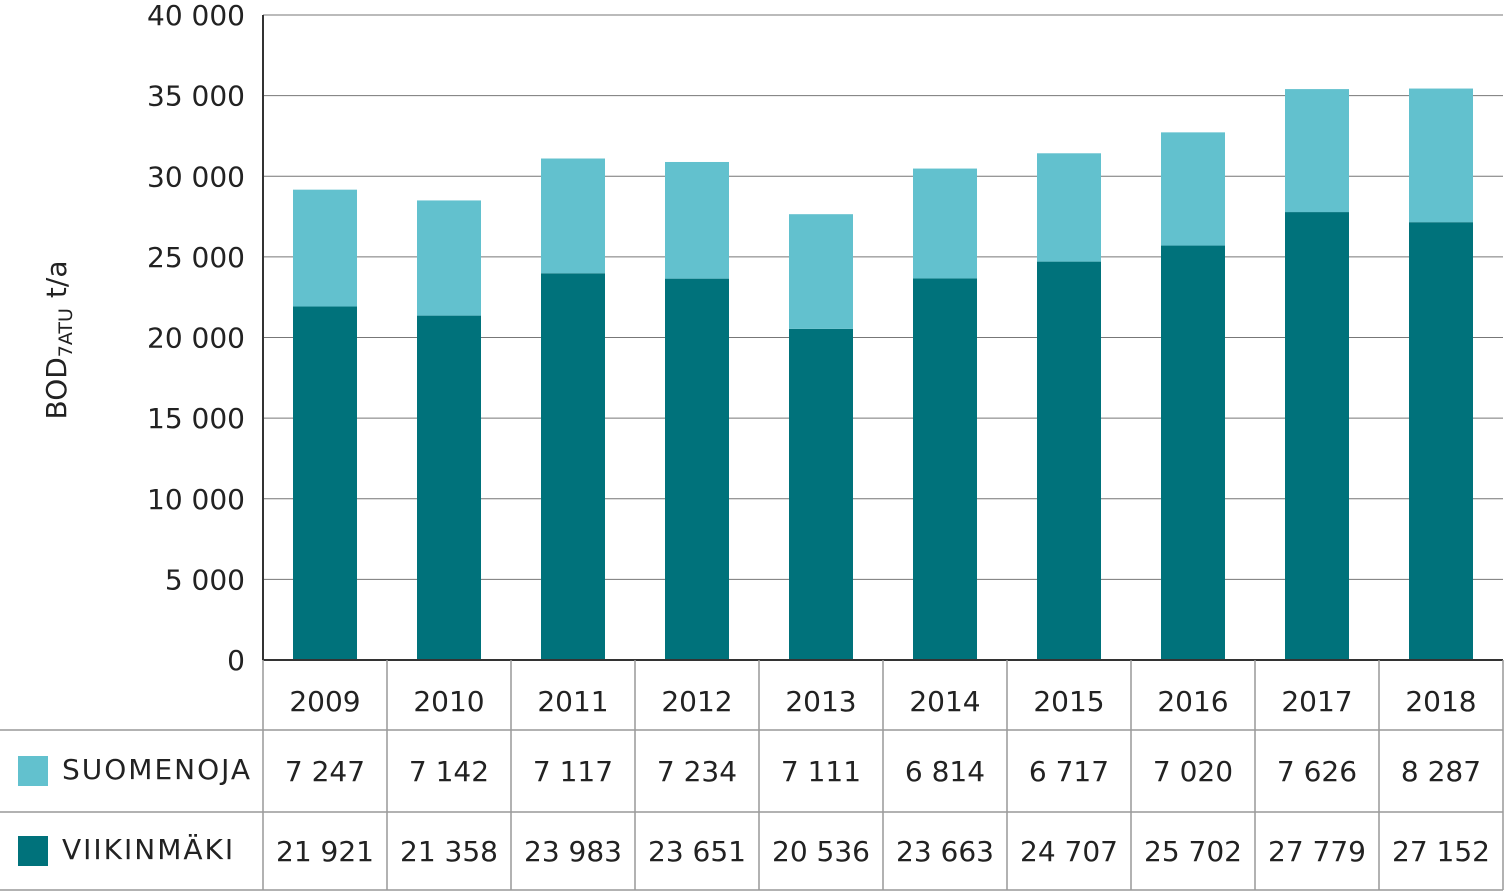 The width and height of the screenshot is (1505, 892). Describe the element at coordinates (325, 771) in the screenshot. I see `table-value: 7 247` at that location.